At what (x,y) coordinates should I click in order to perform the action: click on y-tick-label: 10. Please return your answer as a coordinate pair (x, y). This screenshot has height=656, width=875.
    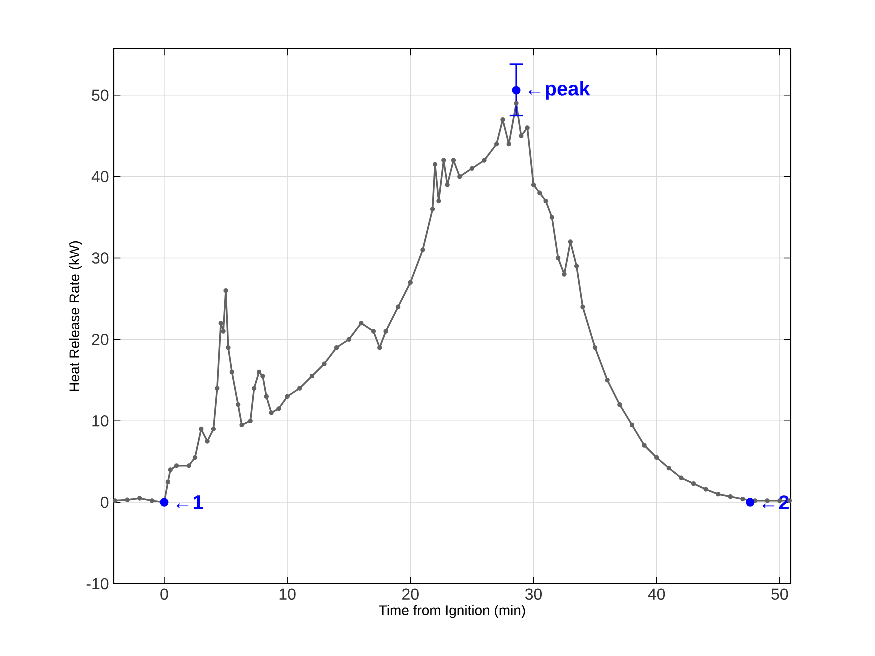
    Looking at the image, I should click on (100, 421).